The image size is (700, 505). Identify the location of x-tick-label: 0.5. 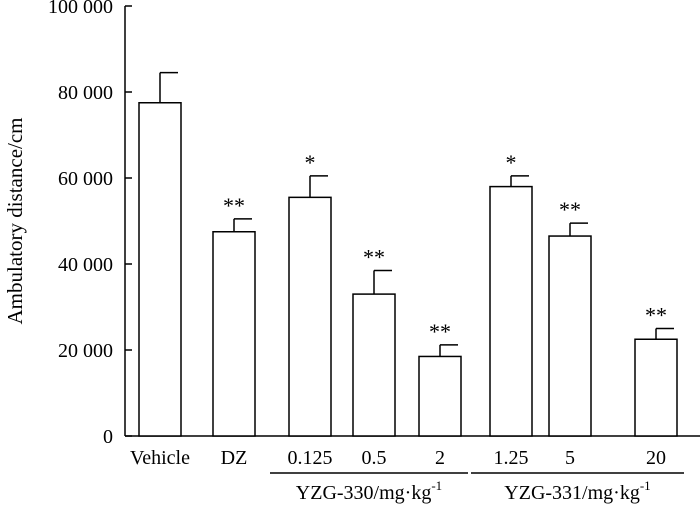
(374, 458).